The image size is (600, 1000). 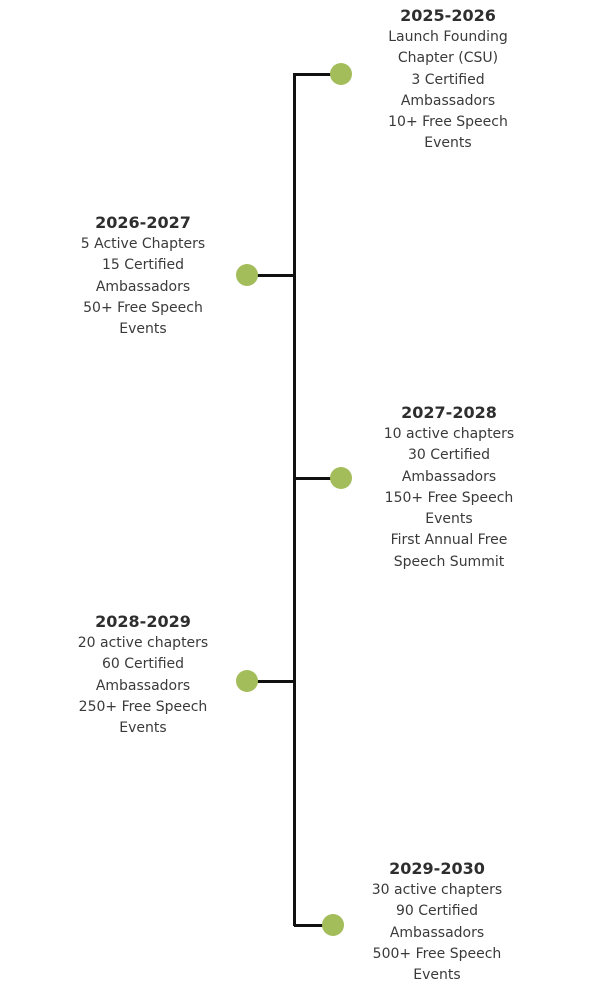 I want to click on milestone-item: First Annual Free, so click(x=449, y=540).